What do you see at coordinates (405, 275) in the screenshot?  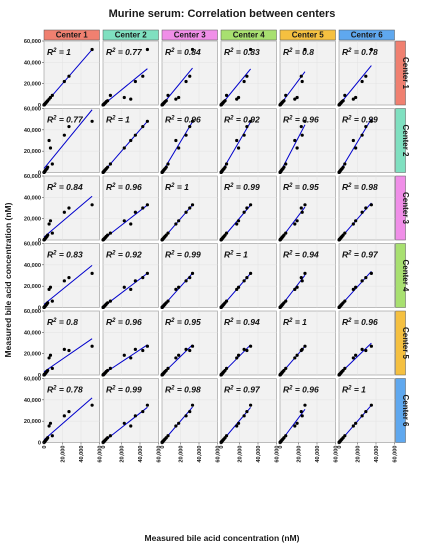 I see `row-strip-label-4: Center 4` at bounding box center [405, 275].